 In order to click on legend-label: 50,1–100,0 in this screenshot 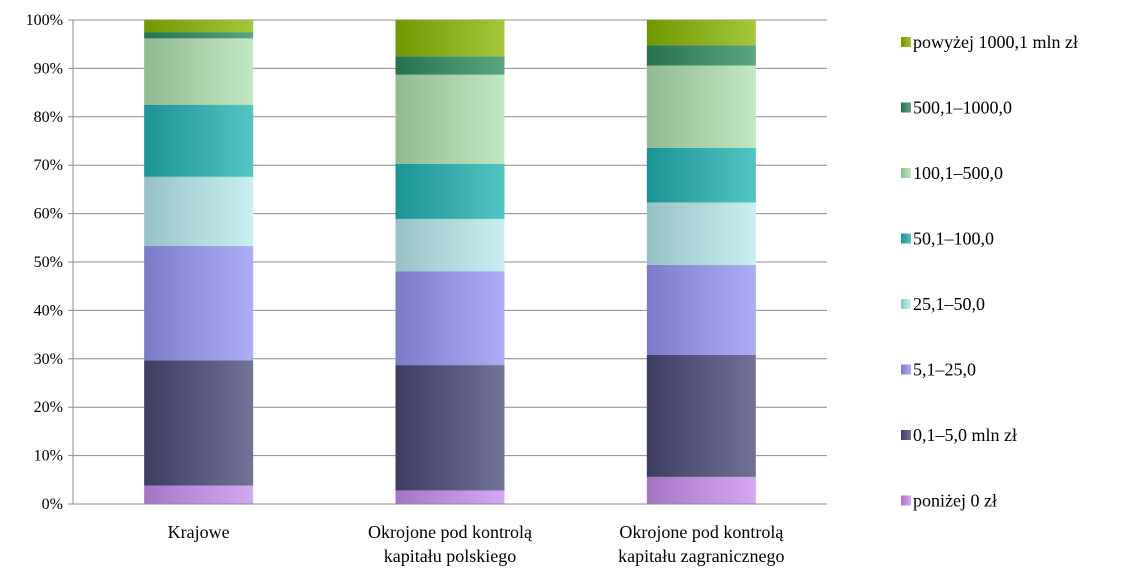, I will do `click(953, 239)`.